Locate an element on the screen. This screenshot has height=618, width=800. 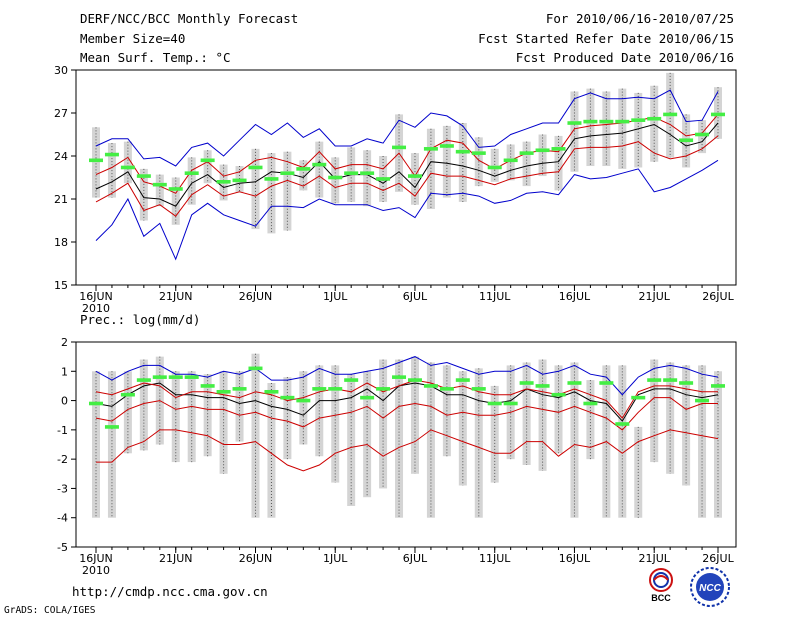
temp-ytick-label: 30 is located at coordinates (61, 70).